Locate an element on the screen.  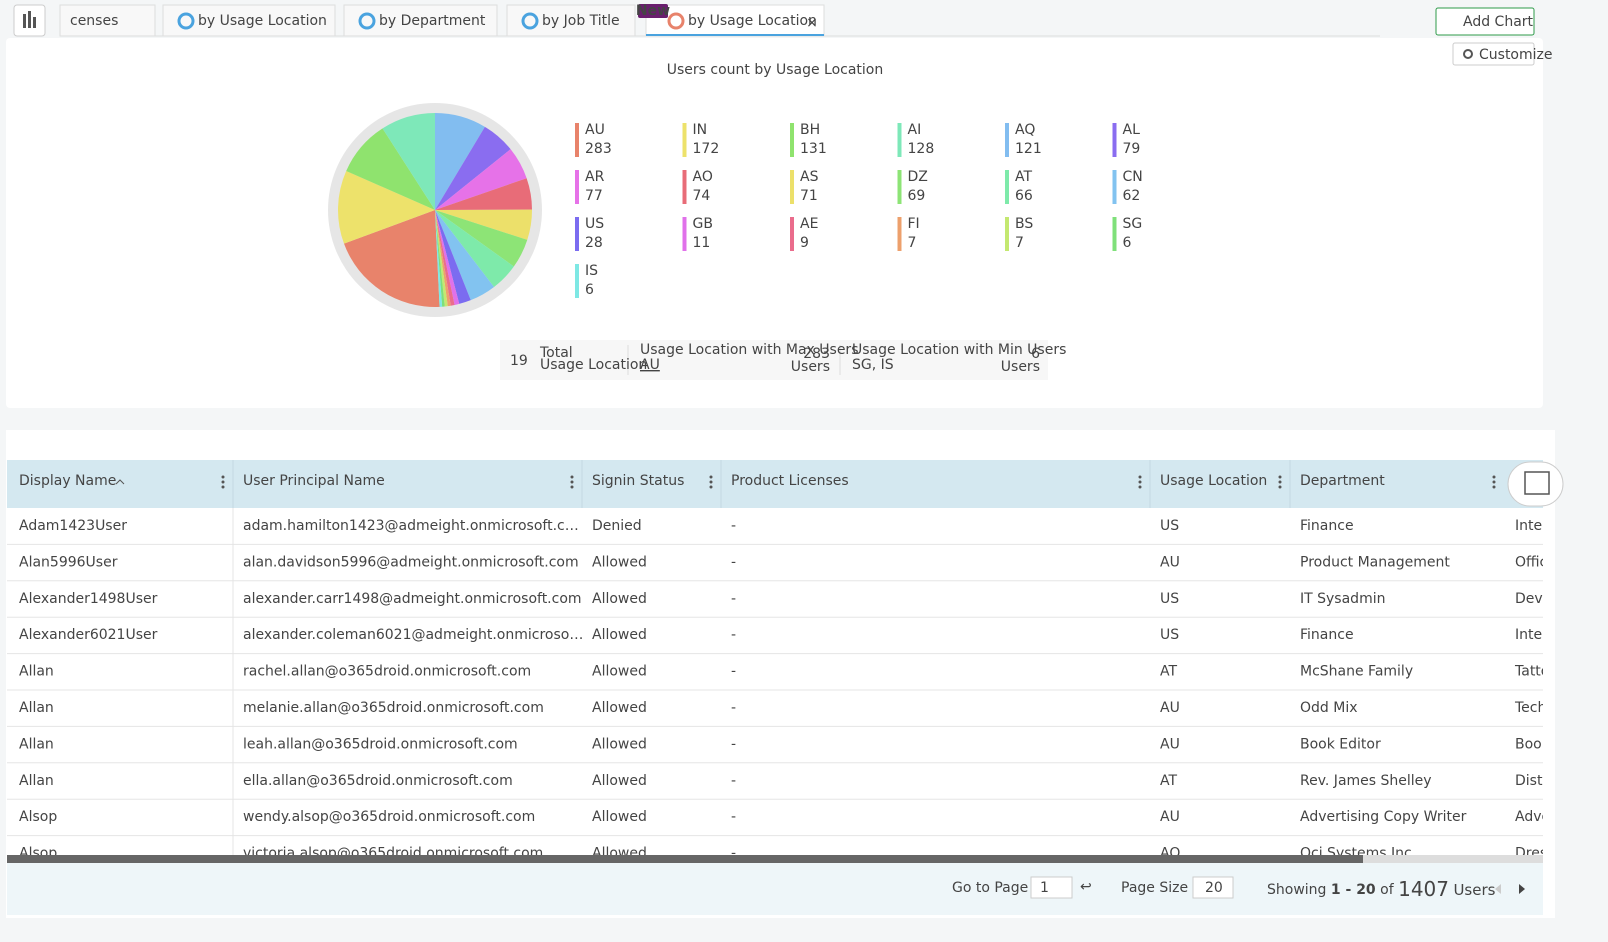
scroll-thumb is located at coordinates (685, 859).